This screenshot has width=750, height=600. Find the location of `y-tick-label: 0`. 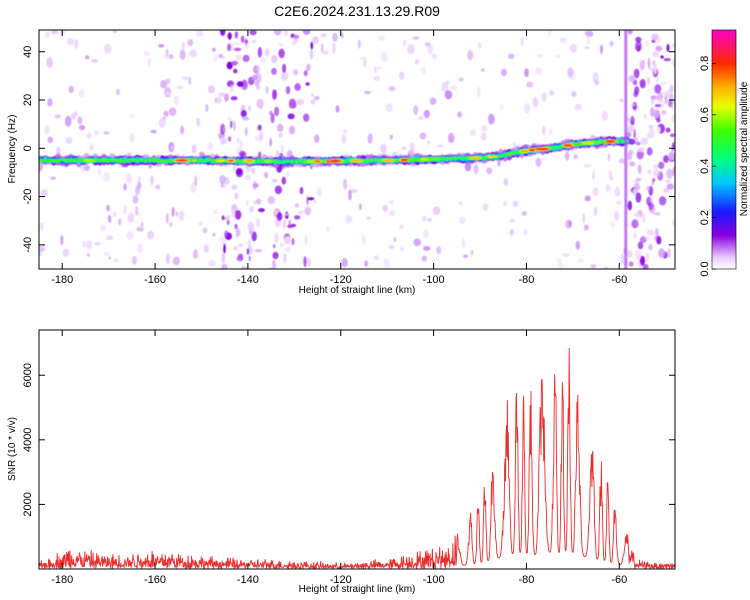

y-tick-label: 0 is located at coordinates (28, 148).